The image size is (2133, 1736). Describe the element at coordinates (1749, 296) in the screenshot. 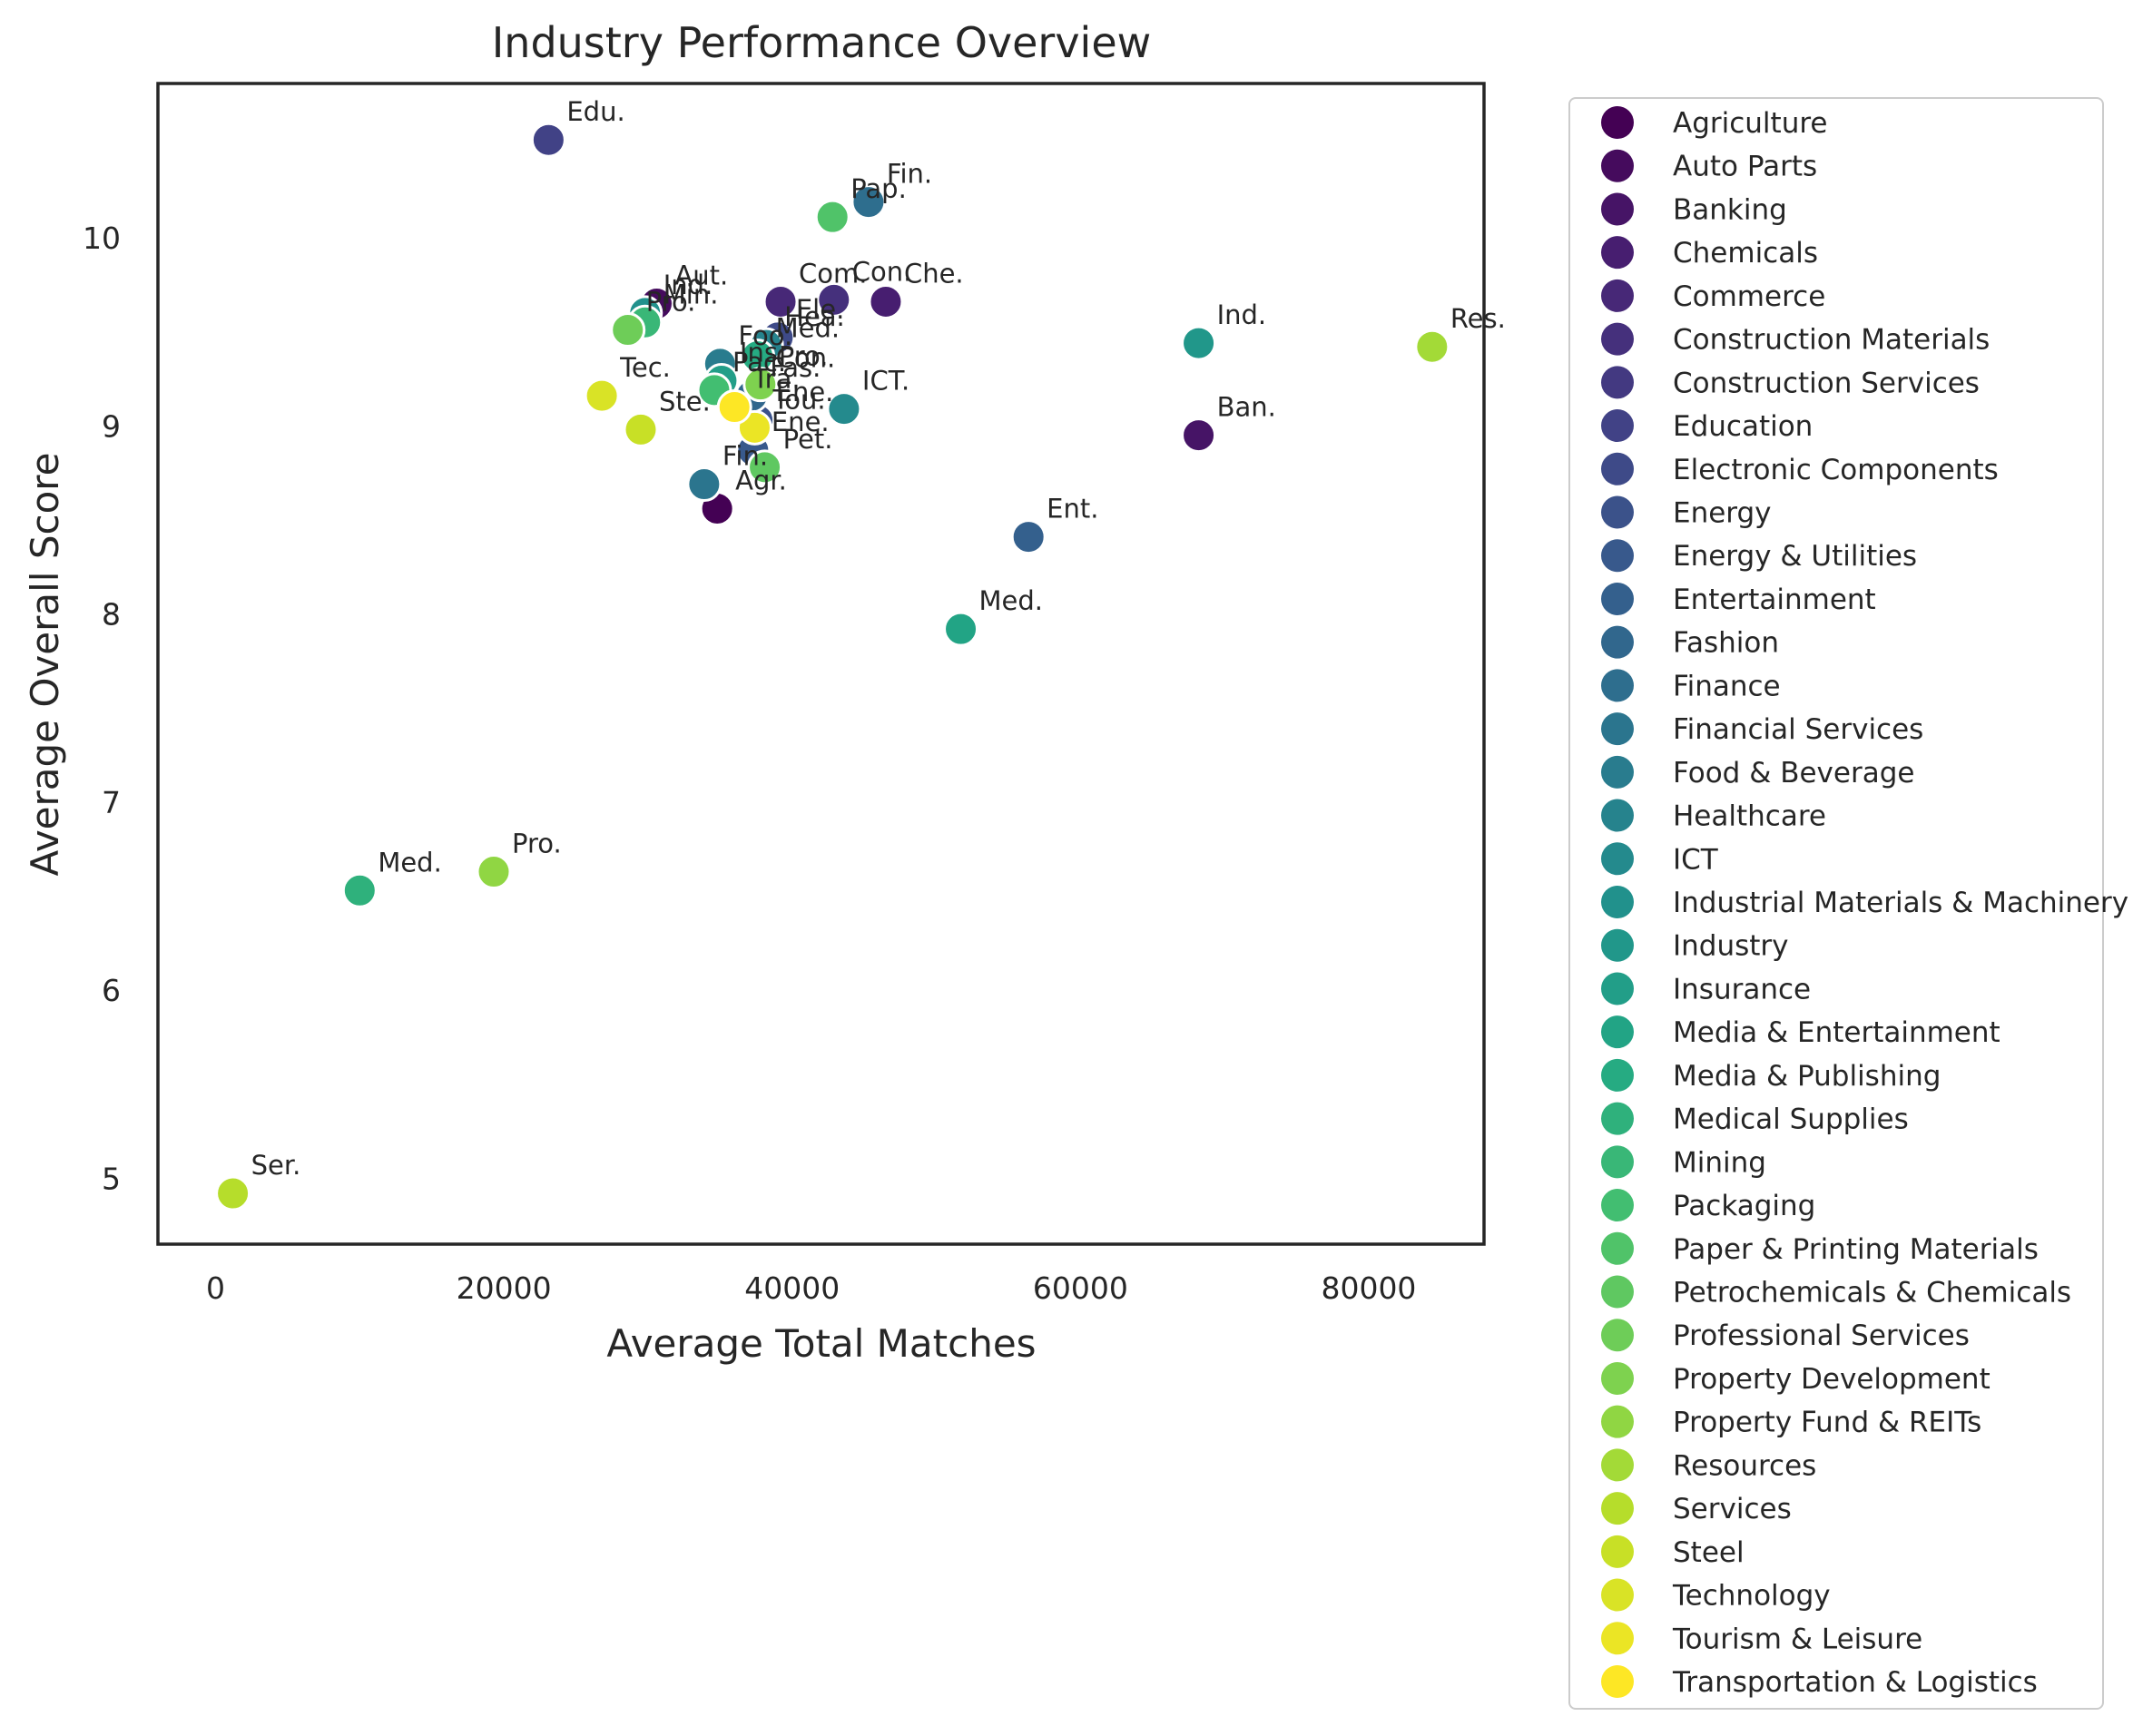

I see `legend-entry: Commerce` at that location.